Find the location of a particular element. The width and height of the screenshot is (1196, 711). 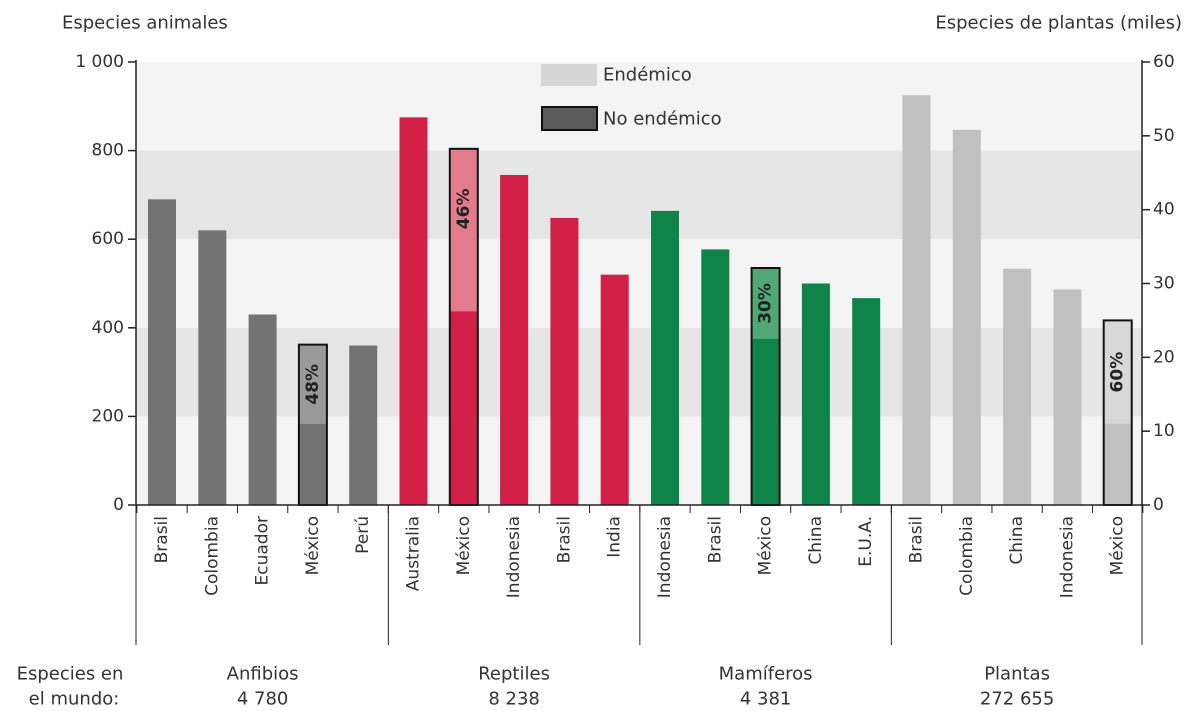

right-tick-label: 50 is located at coordinates (1164, 136).